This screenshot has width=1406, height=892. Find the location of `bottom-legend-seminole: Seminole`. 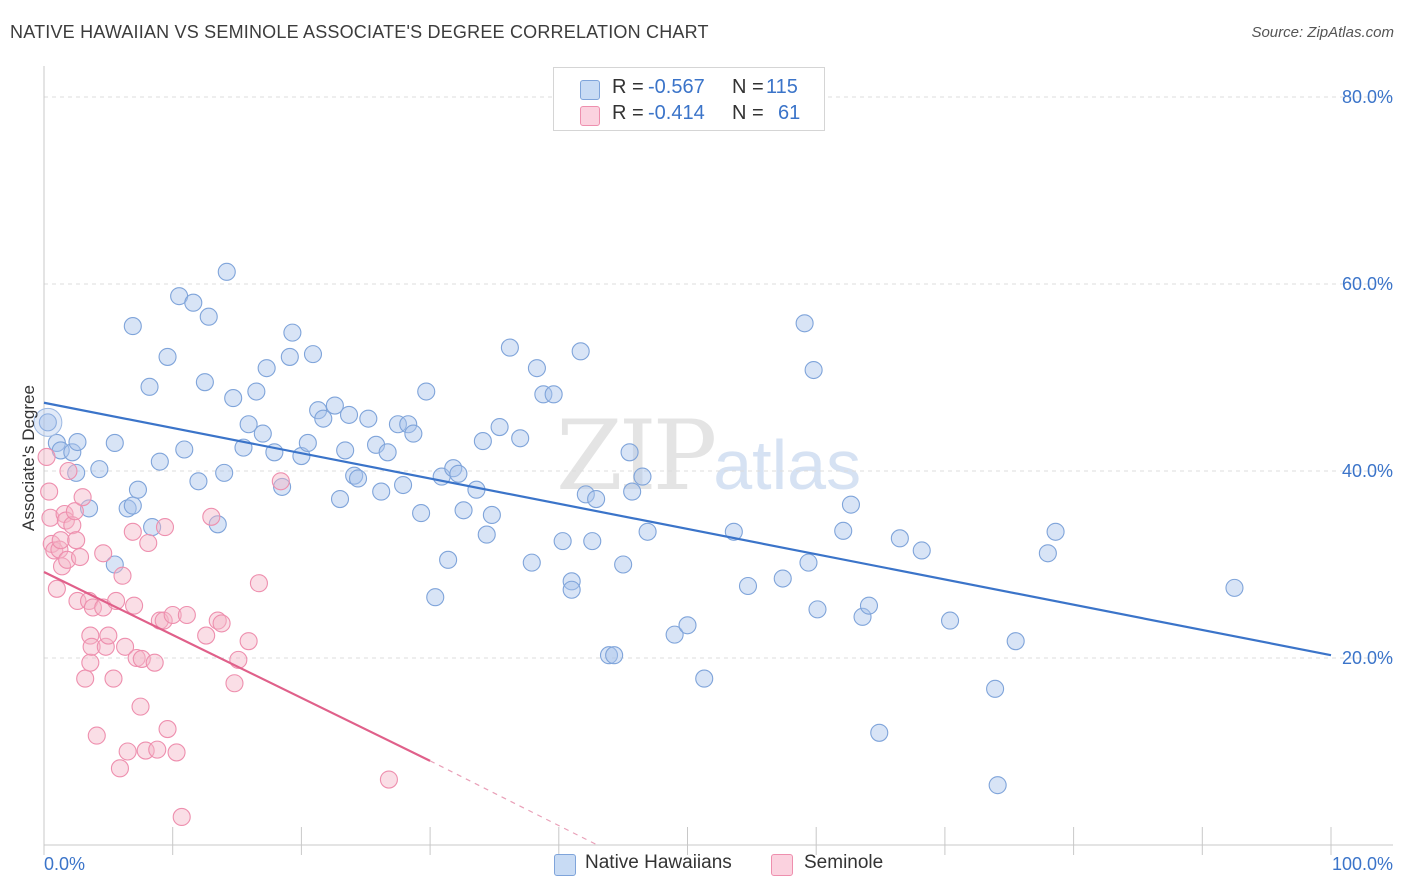

bottom-legend-seminole: Seminole is located at coordinates (827, 864).